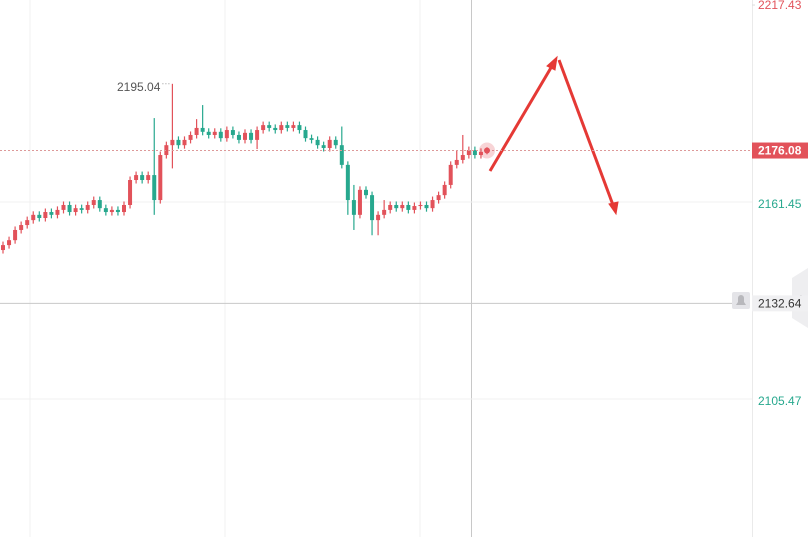  I want to click on last-price-box, so click(780, 150).